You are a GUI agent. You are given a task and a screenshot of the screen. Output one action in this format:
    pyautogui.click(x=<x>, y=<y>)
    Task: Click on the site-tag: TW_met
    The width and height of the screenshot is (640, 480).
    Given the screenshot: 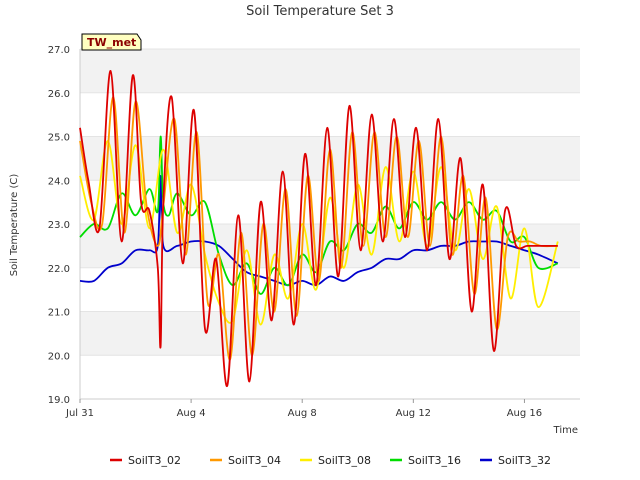 What is the action you would take?
    pyautogui.click(x=111, y=42)
    